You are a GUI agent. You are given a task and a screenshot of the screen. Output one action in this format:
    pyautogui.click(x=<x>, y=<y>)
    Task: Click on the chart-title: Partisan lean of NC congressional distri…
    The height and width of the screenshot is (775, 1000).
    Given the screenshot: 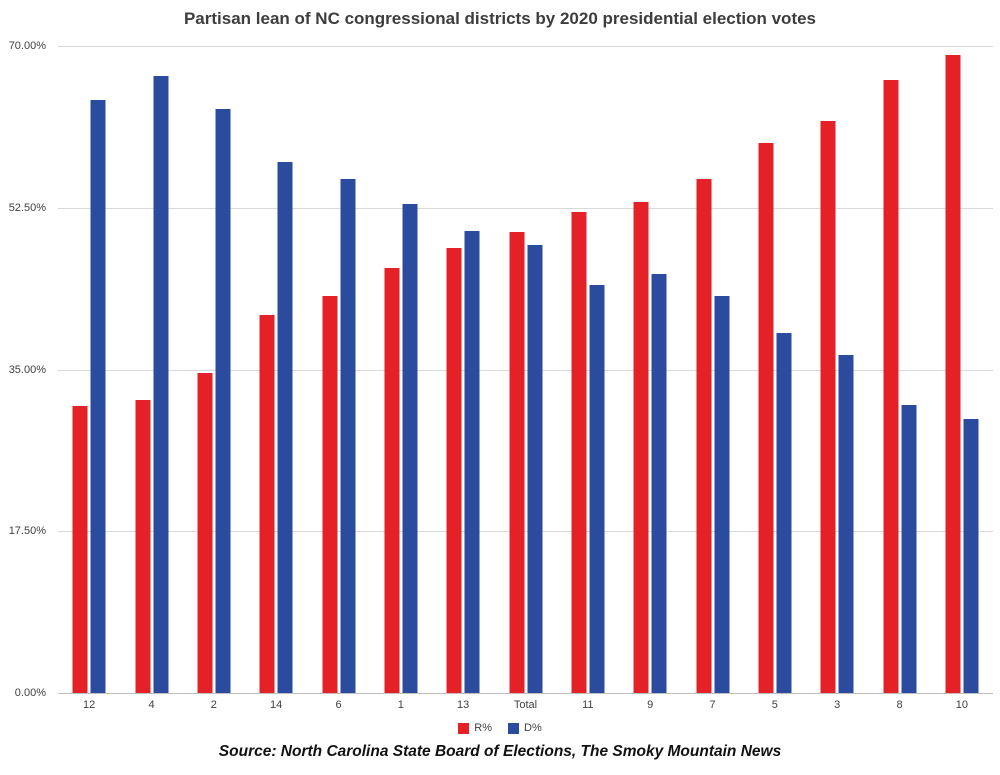 What is the action you would take?
    pyautogui.click(x=500, y=18)
    